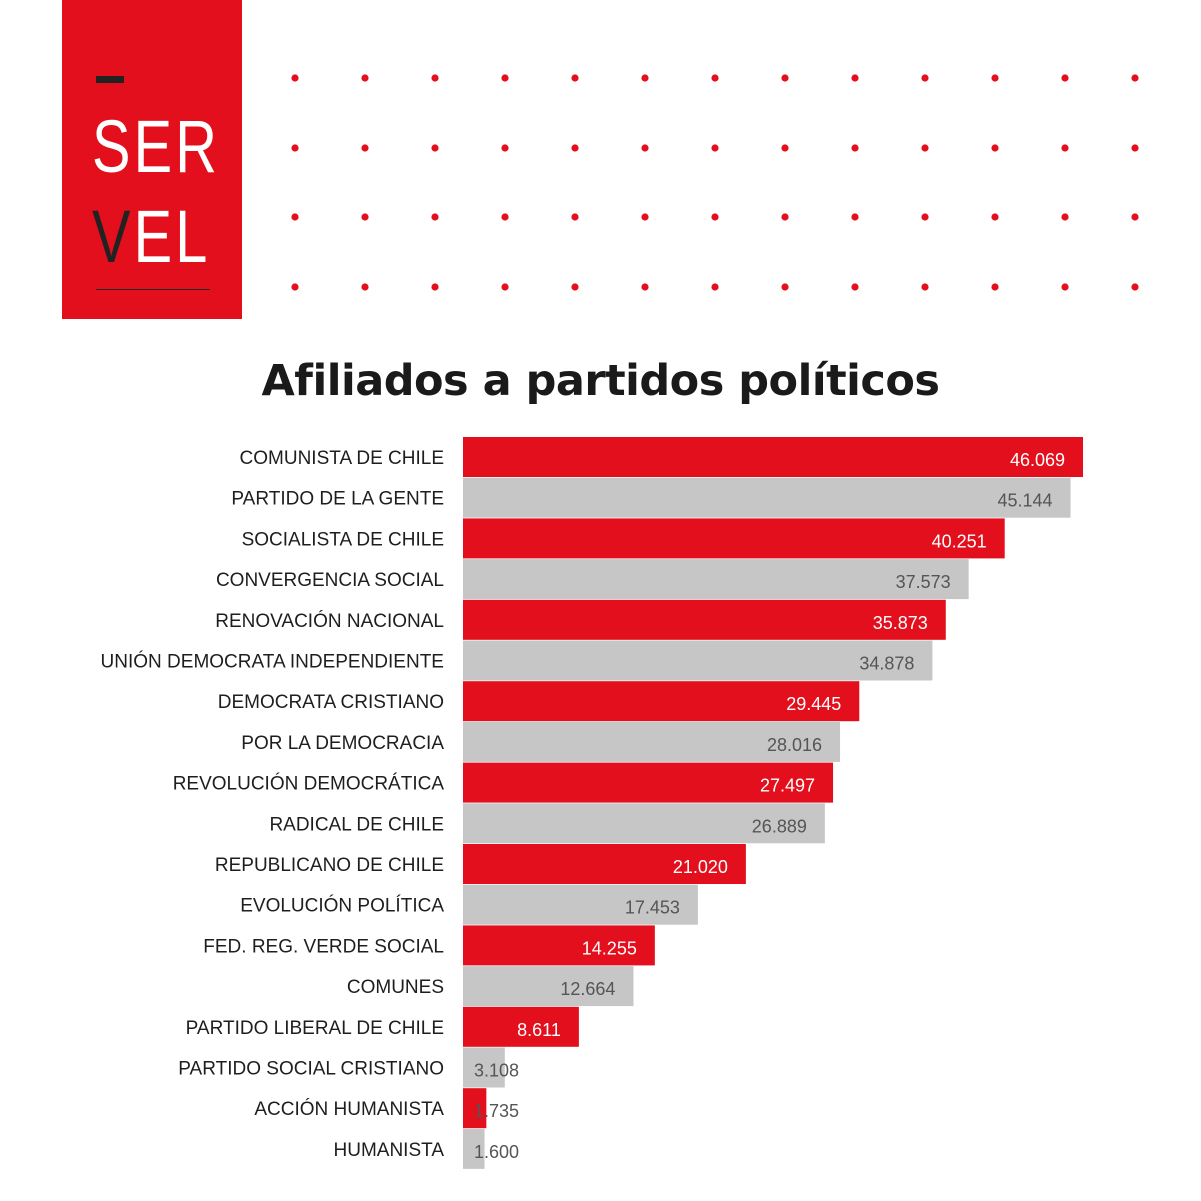  I want to click on logo-accent-bar, so click(110, 79).